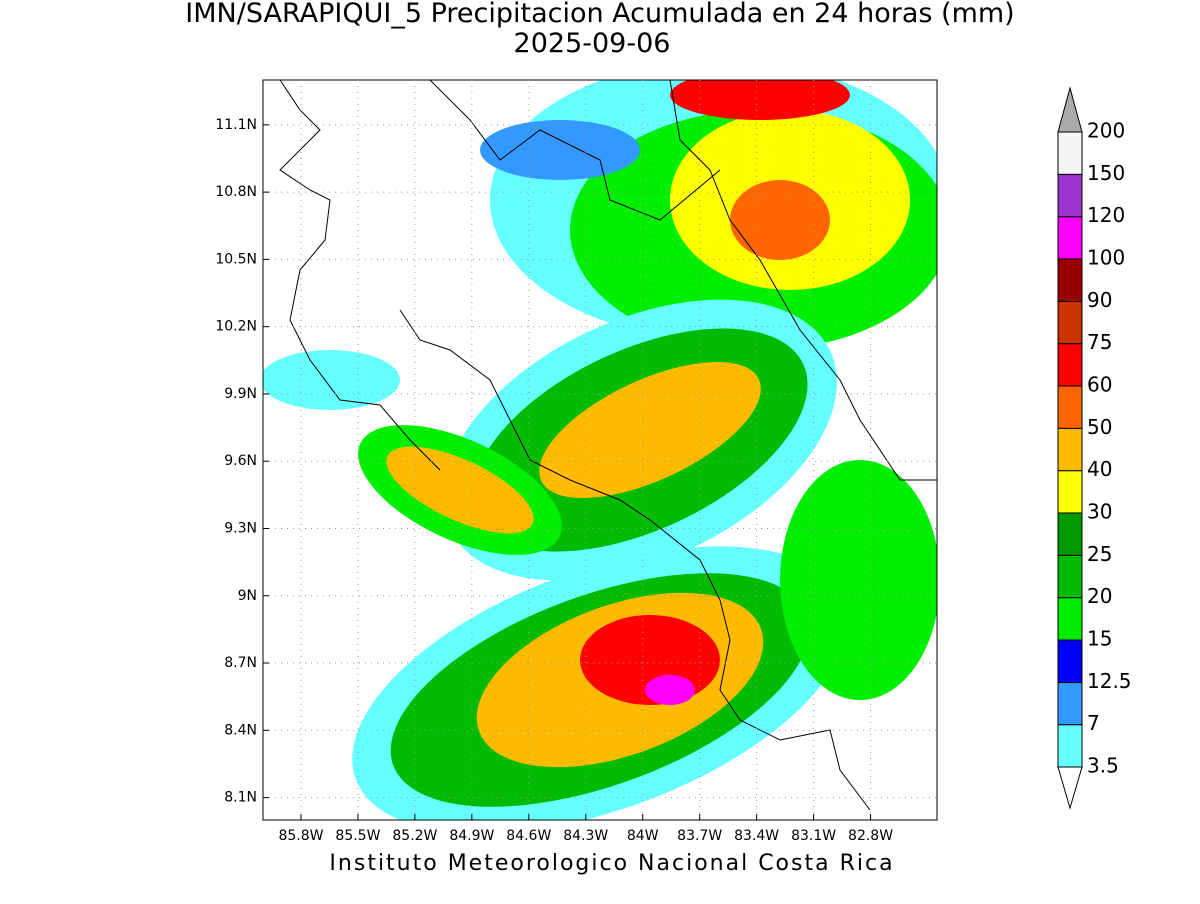 This screenshot has height=904, width=1200. What do you see at coordinates (1099, 300) in the screenshot?
I see `colorbar-label: 90` at bounding box center [1099, 300].